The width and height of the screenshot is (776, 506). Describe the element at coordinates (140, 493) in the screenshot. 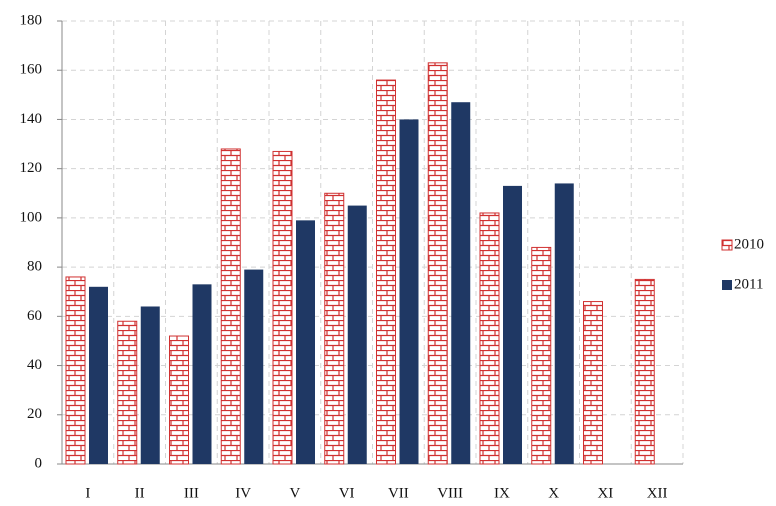

I see `x-tick-label: II` at that location.